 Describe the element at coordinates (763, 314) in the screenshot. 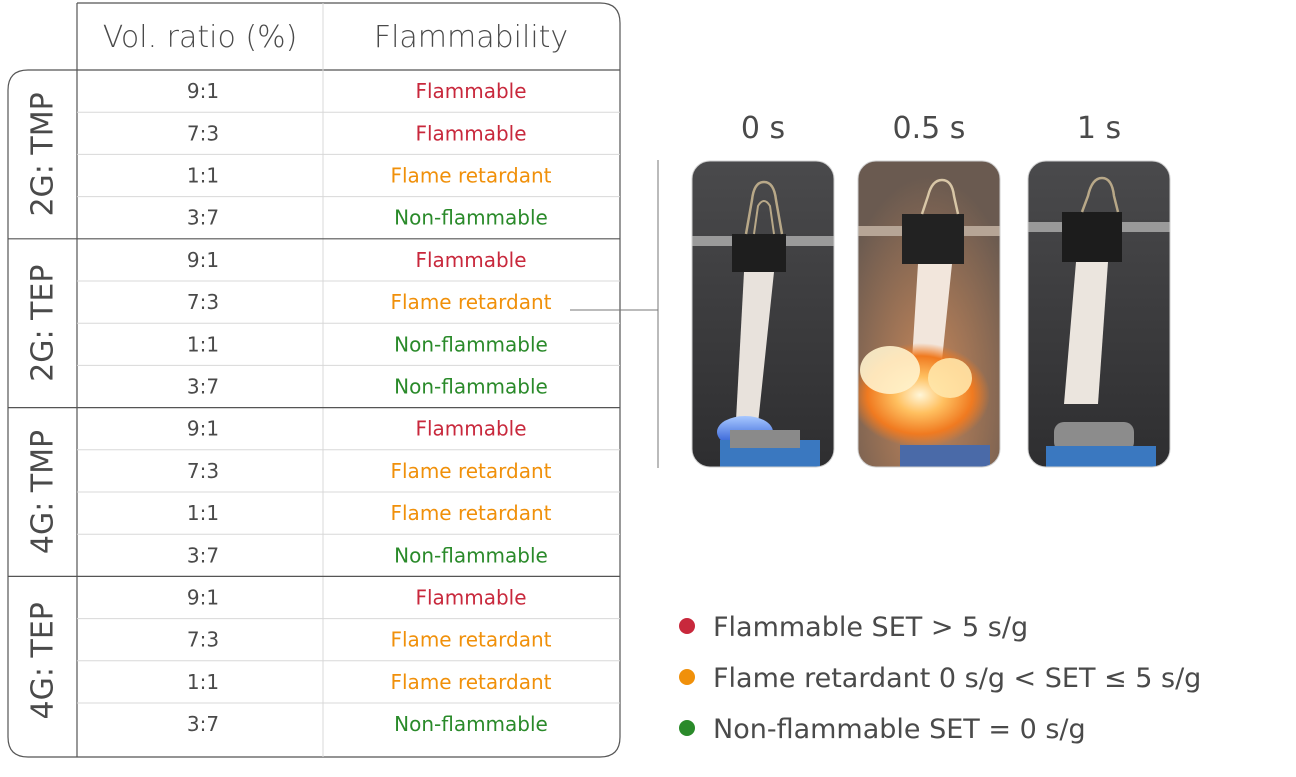

I see `photo-0s` at that location.